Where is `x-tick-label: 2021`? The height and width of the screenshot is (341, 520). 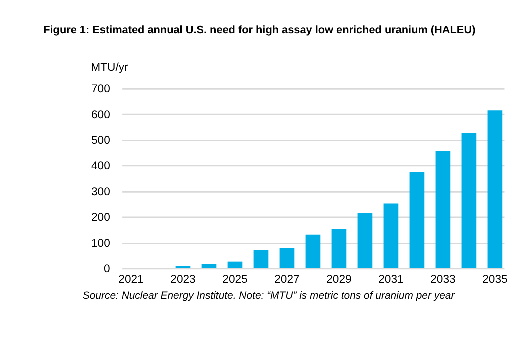
x-tick-label: 2021 is located at coordinates (131, 280).